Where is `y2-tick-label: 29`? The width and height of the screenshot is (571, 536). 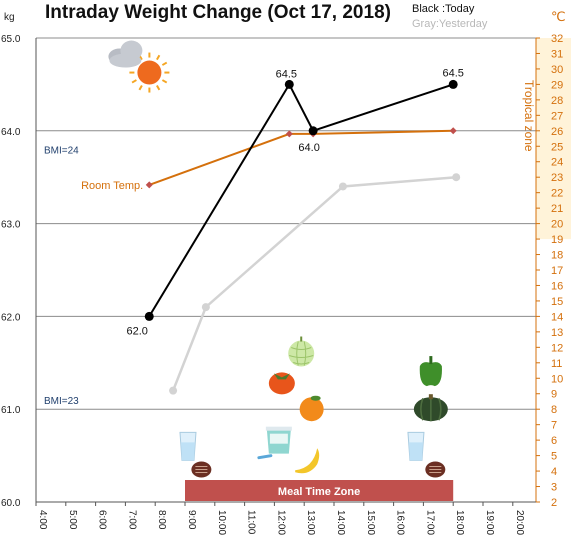 y2-tick-label: 29 is located at coordinates (557, 85).